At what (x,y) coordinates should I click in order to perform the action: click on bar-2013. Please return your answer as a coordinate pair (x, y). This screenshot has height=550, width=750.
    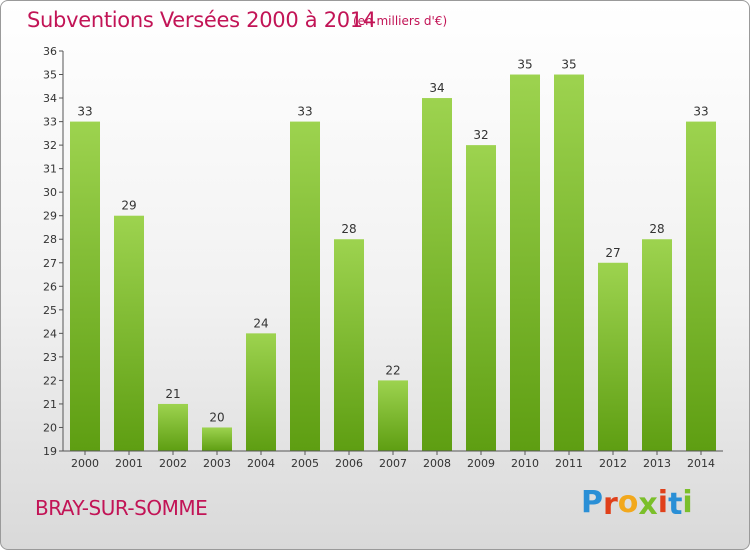
    Looking at the image, I should click on (657, 345).